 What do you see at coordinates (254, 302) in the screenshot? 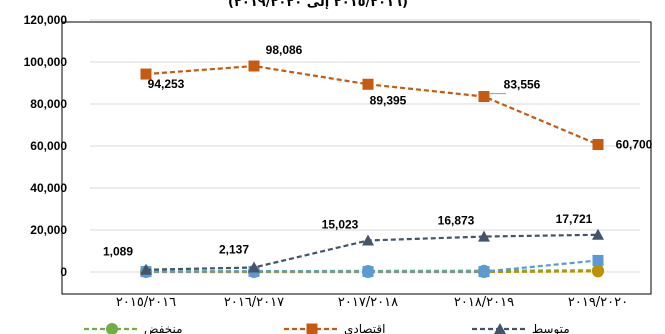
I see `x-tick-label: ٢٠١٦/٢٠١٧` at bounding box center [254, 302].